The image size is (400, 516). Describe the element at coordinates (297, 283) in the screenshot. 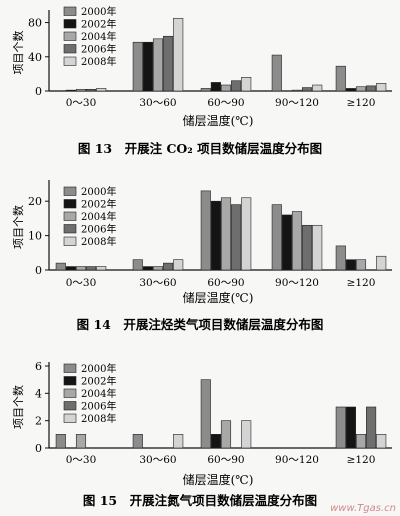

I see `x-tick-label: 90～120` at that location.